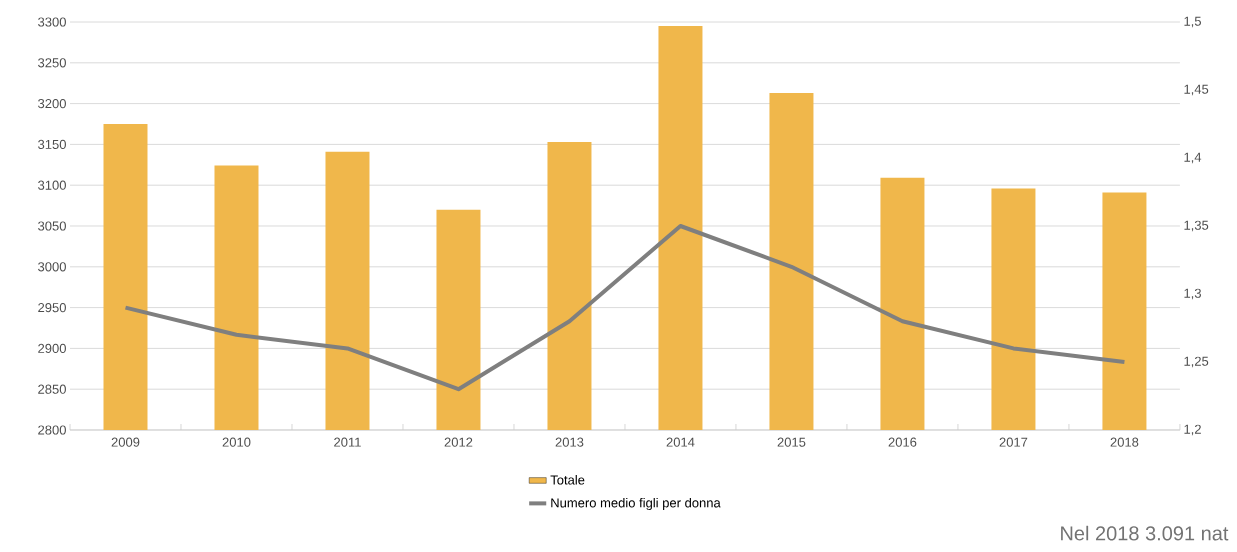 This screenshot has height=552, width=1237. I want to click on y-tick-label: 2850, so click(52, 389).